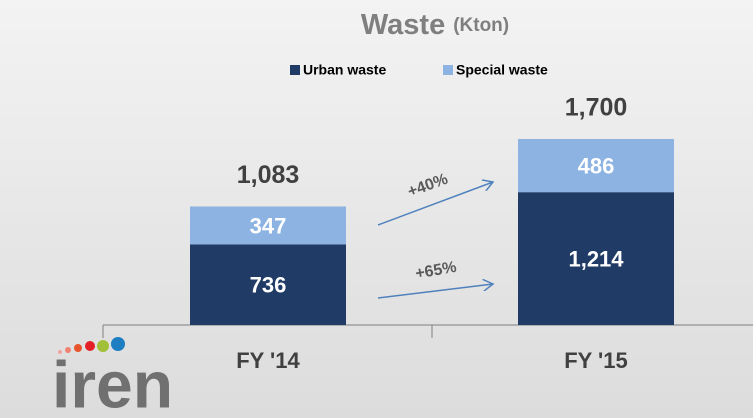  I want to click on value-label: 736, so click(268, 285).